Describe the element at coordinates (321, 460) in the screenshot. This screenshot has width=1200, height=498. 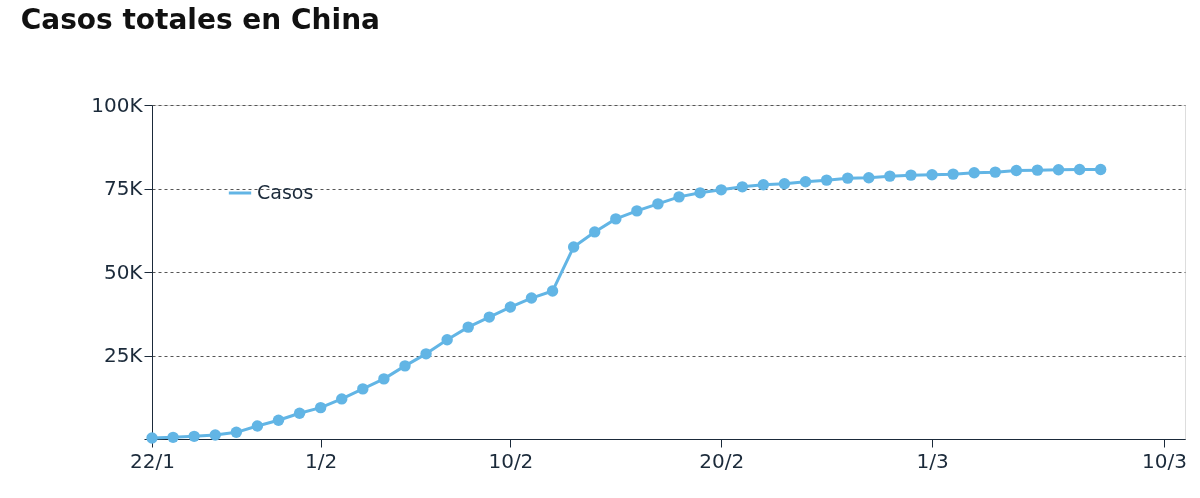
I see `x-tick-label: 1/2` at that location.